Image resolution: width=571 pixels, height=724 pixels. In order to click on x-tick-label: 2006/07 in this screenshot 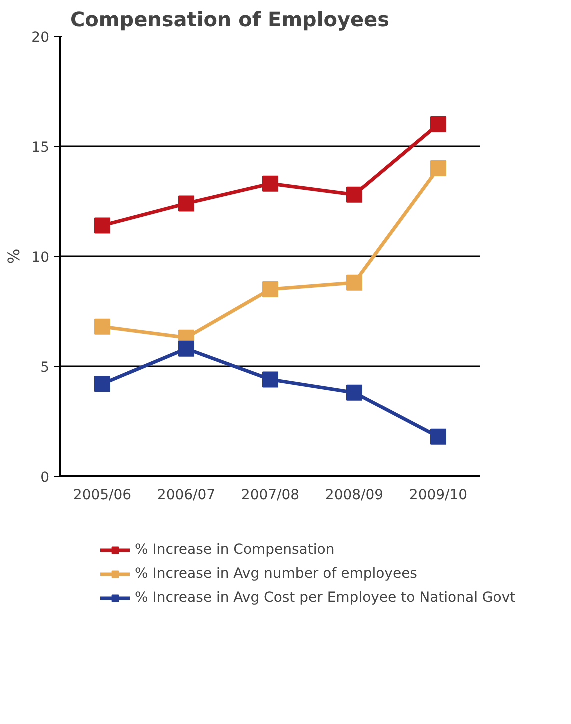, I will do `click(186, 496)`.